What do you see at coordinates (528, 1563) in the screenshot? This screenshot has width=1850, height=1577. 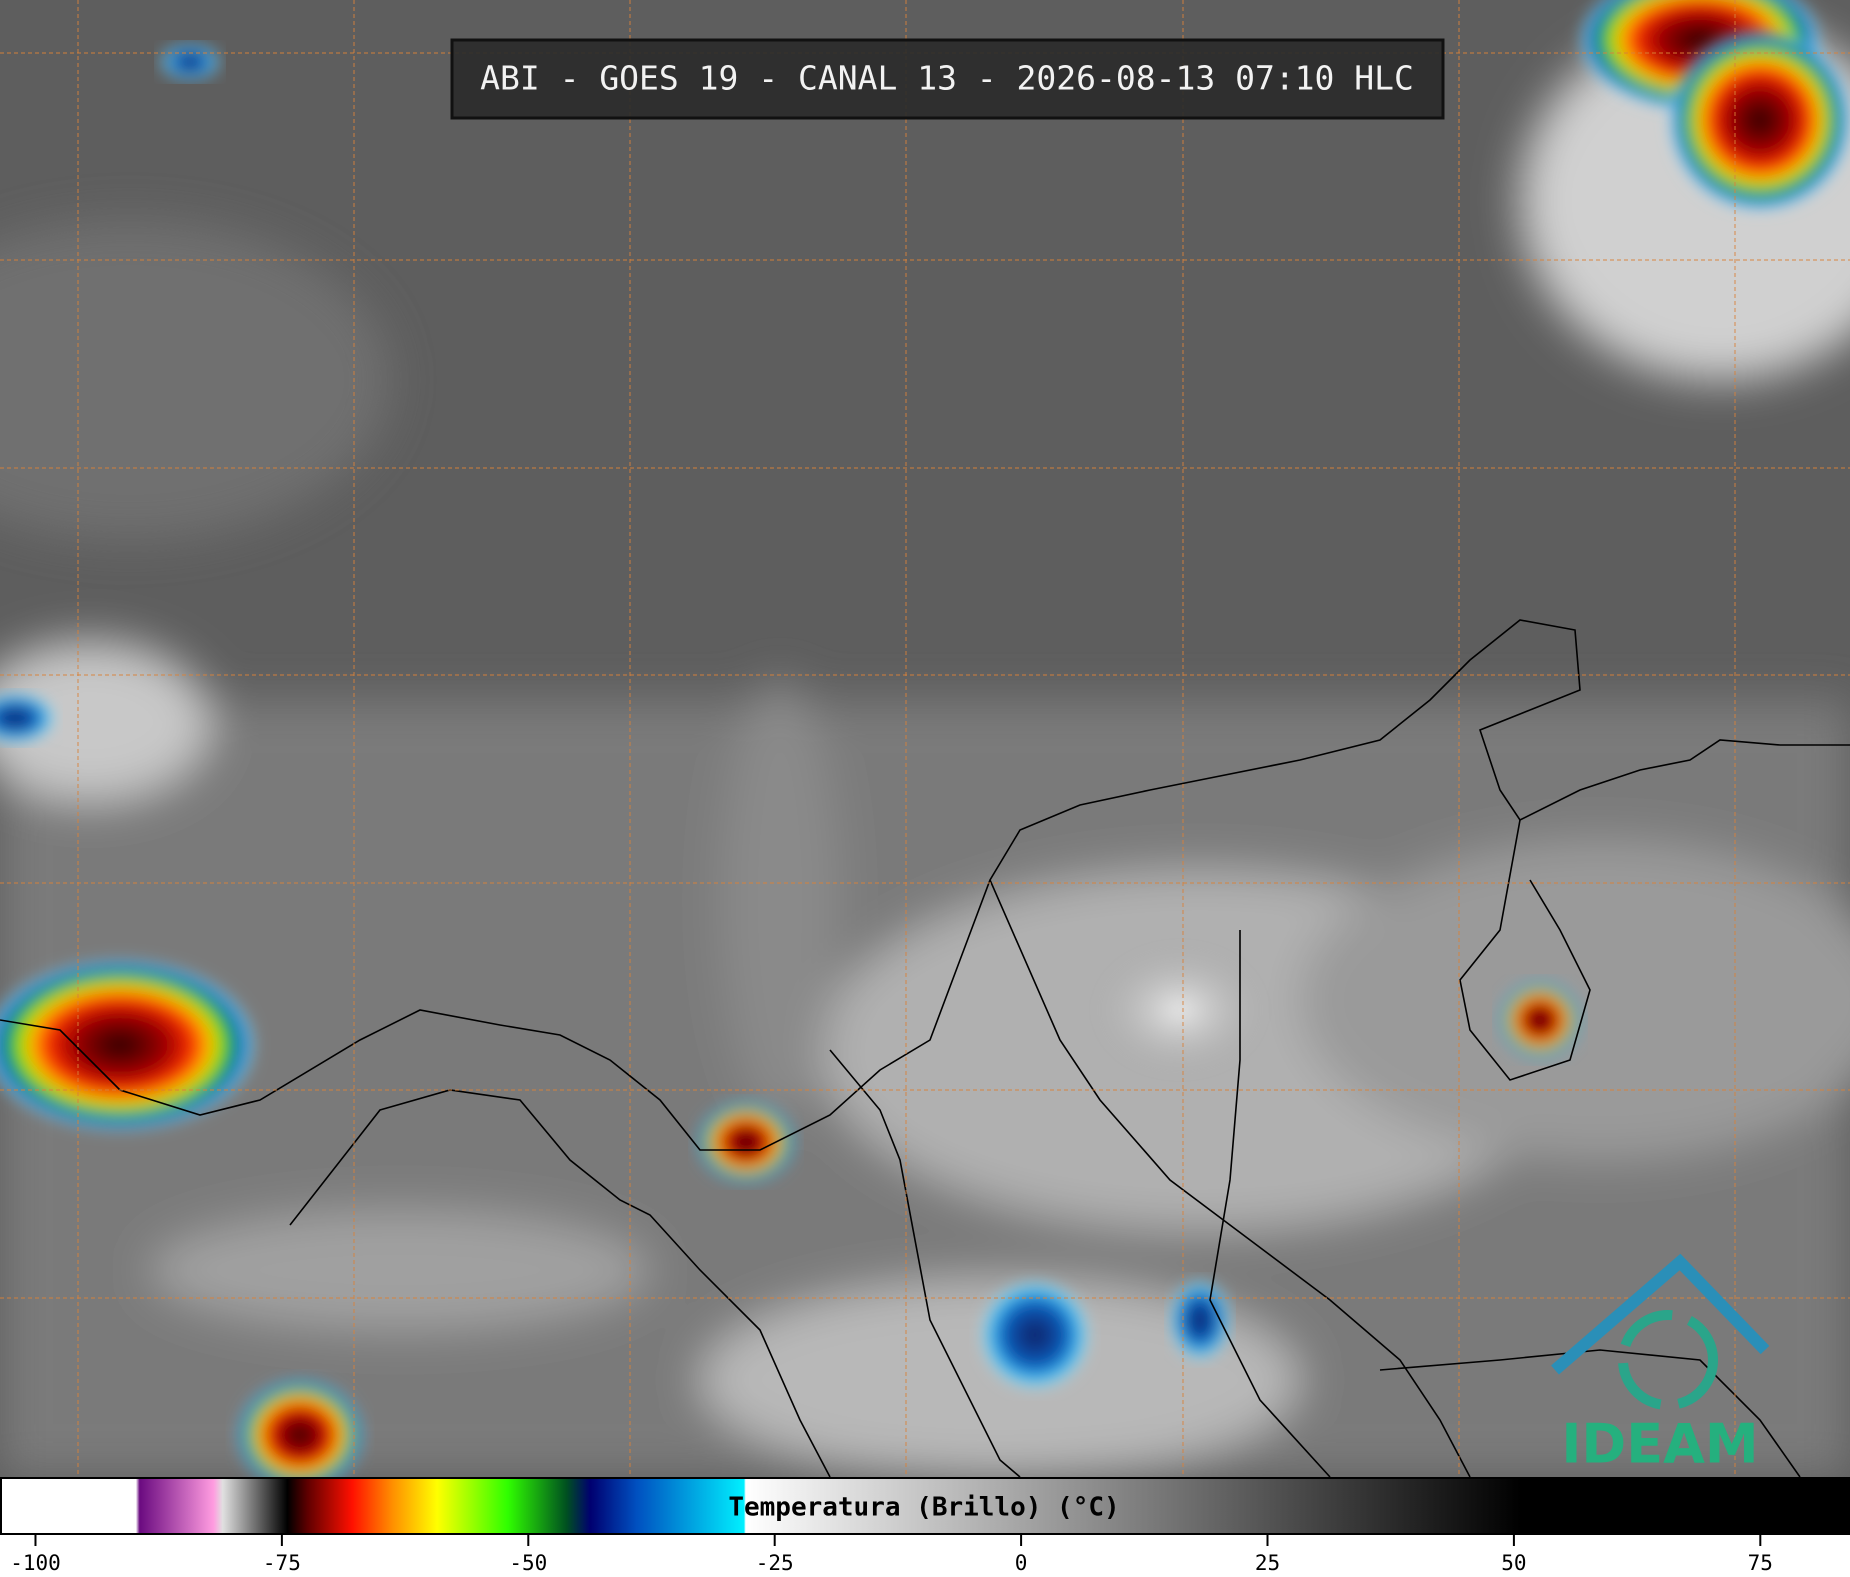 I see `tick-label: -50` at bounding box center [528, 1563].